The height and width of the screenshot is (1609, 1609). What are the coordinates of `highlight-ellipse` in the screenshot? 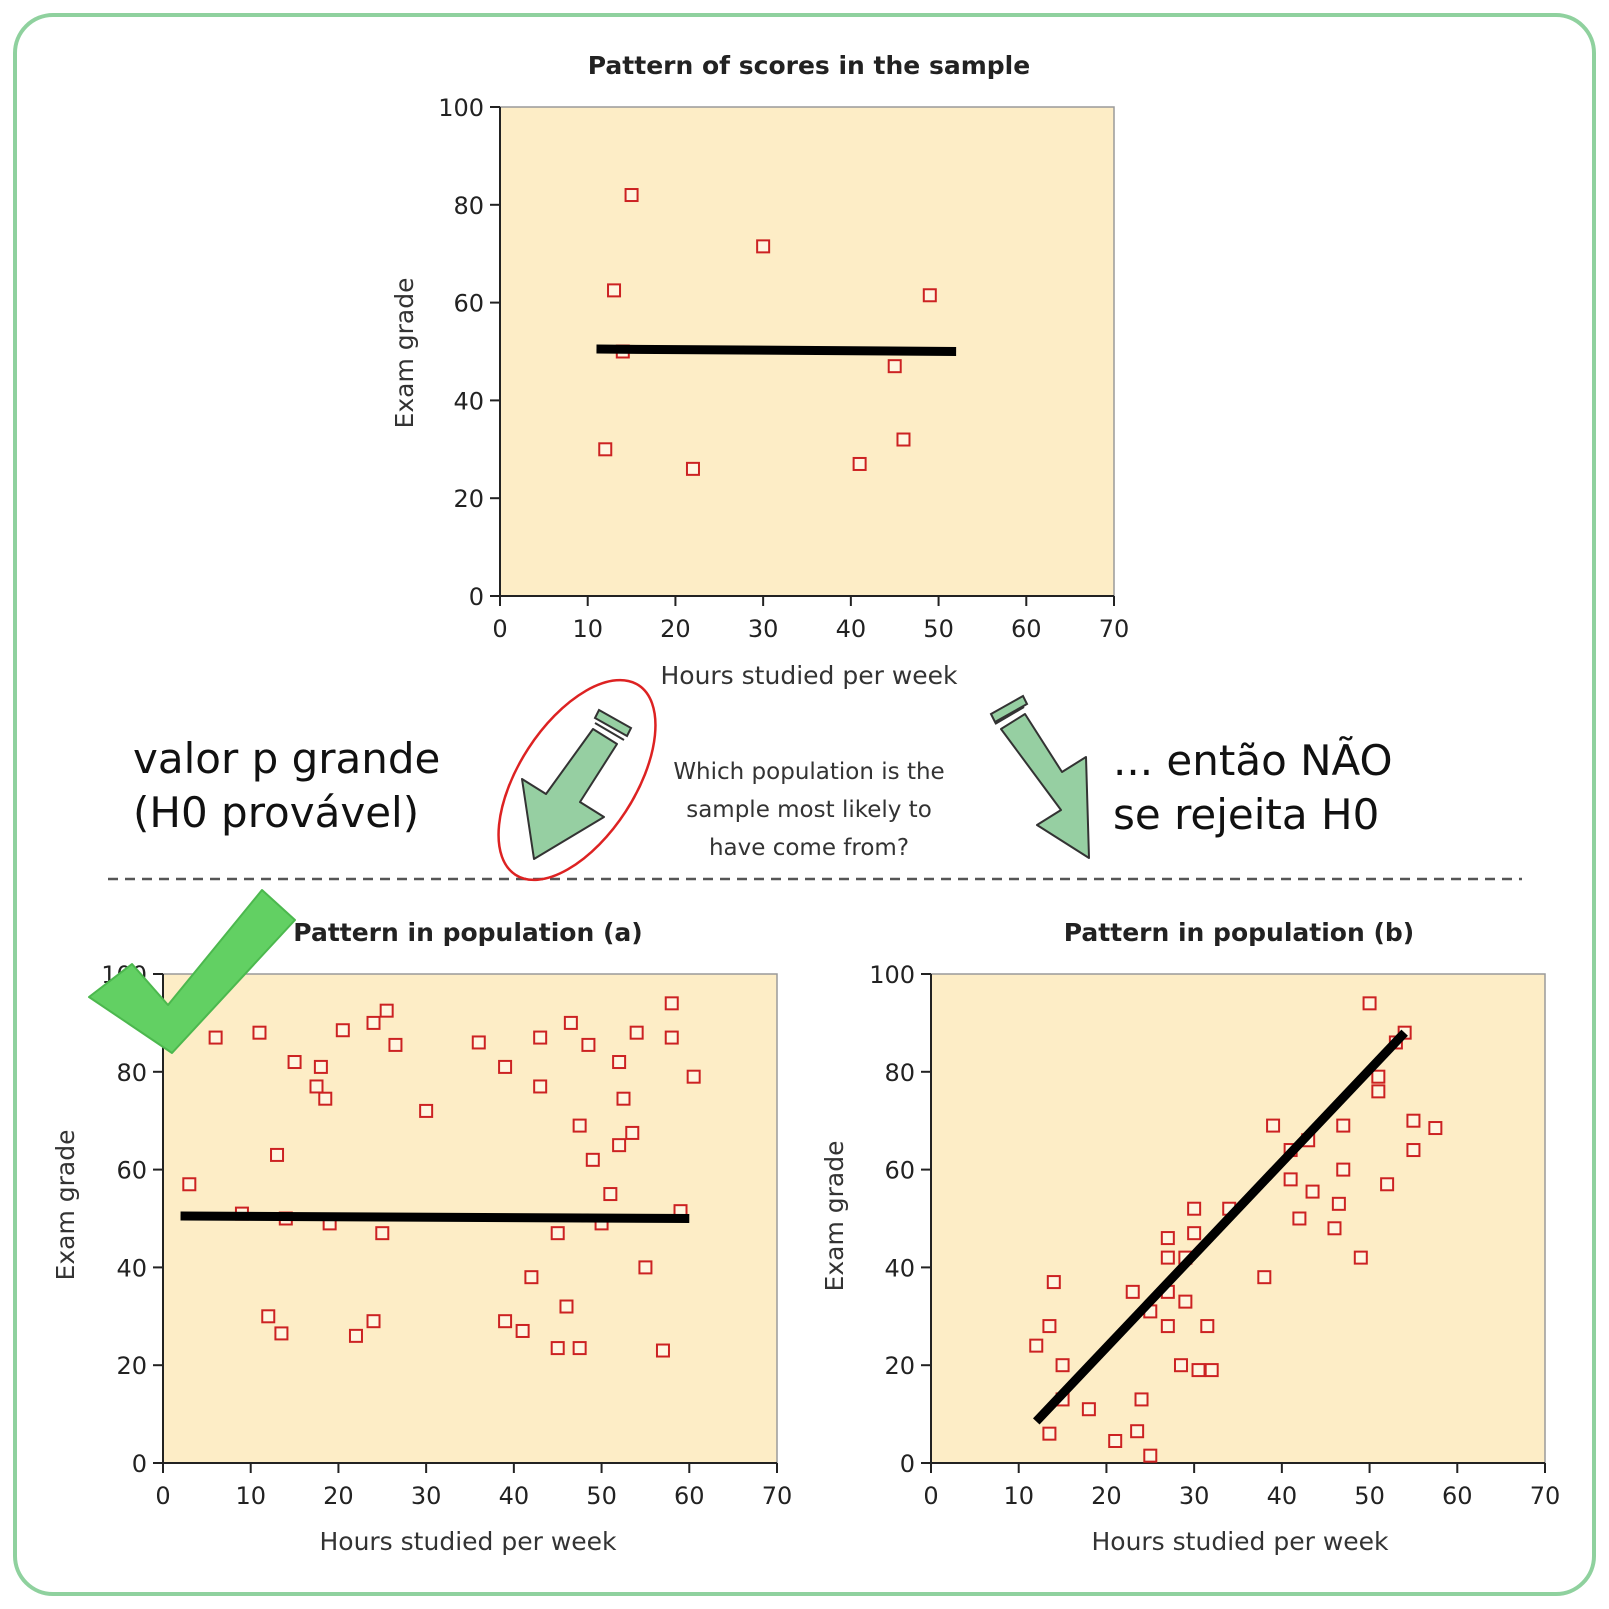 It's located at (577, 780).